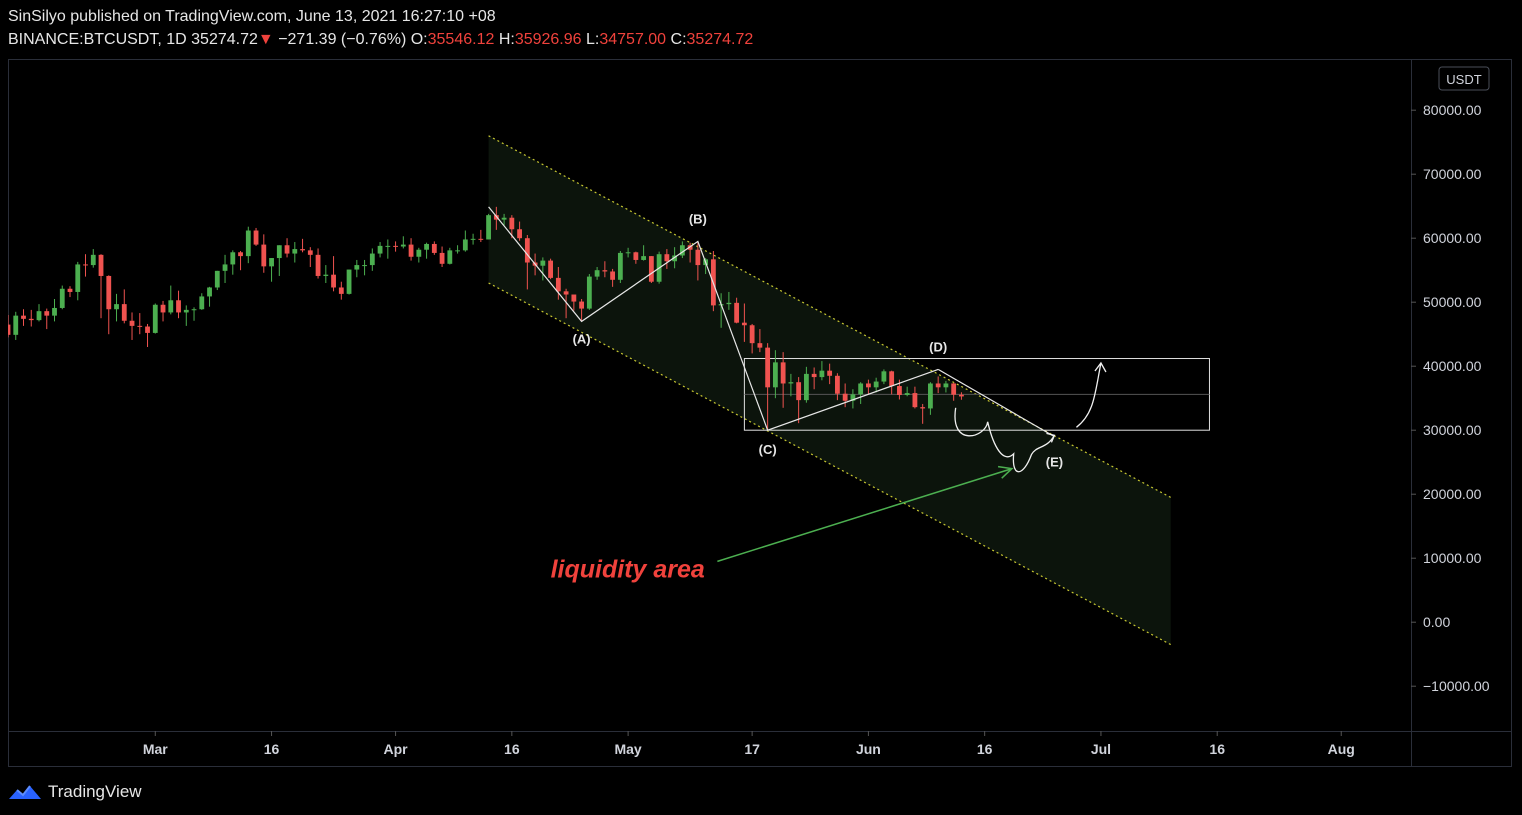 The image size is (1522, 815). I want to click on y-tick-label: 20000.00, so click(1452, 494).